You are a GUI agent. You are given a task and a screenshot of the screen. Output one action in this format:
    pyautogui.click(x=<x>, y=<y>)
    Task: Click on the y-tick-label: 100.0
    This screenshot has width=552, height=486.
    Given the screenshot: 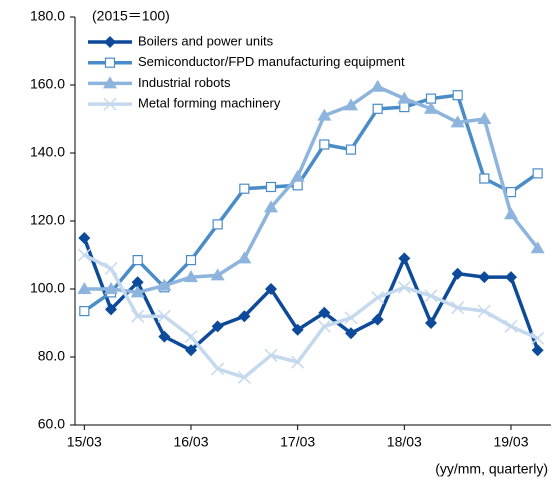 What is the action you would take?
    pyautogui.click(x=47, y=288)
    